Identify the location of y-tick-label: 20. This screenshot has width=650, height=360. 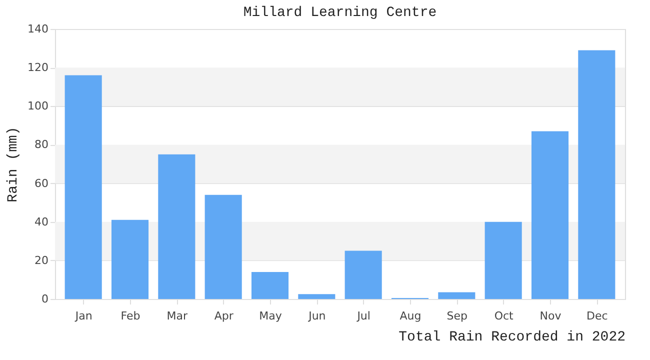
(41, 260).